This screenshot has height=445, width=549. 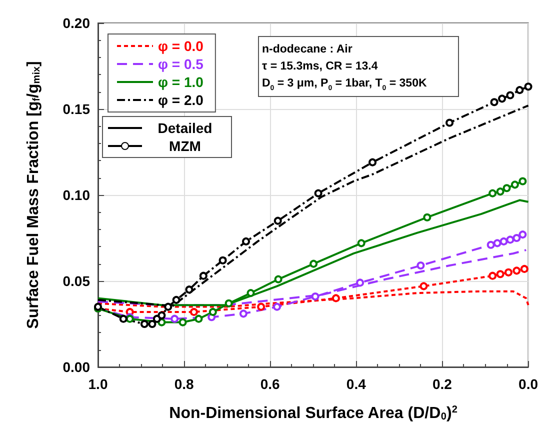 What do you see at coordinates (528, 384) in the screenshot?
I see `x-tick-label: 0.0` at bounding box center [528, 384].